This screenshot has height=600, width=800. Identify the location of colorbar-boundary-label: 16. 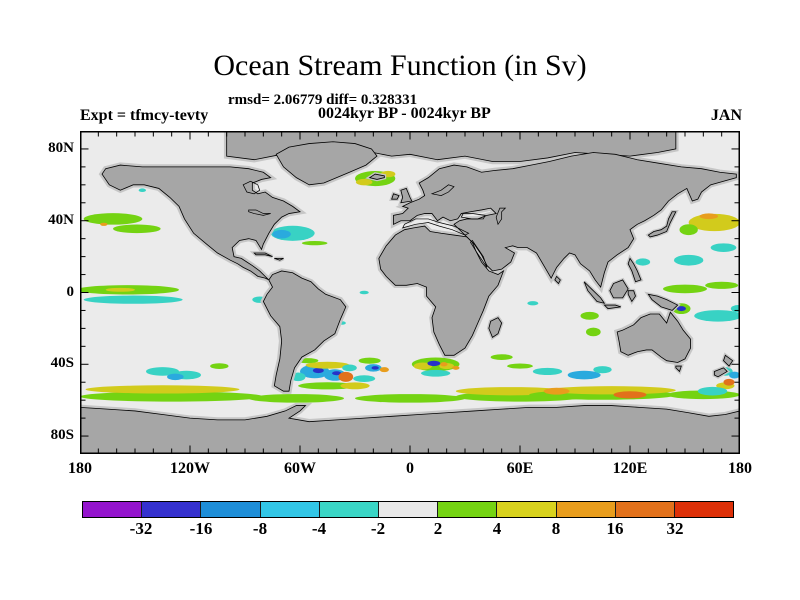
(615, 528).